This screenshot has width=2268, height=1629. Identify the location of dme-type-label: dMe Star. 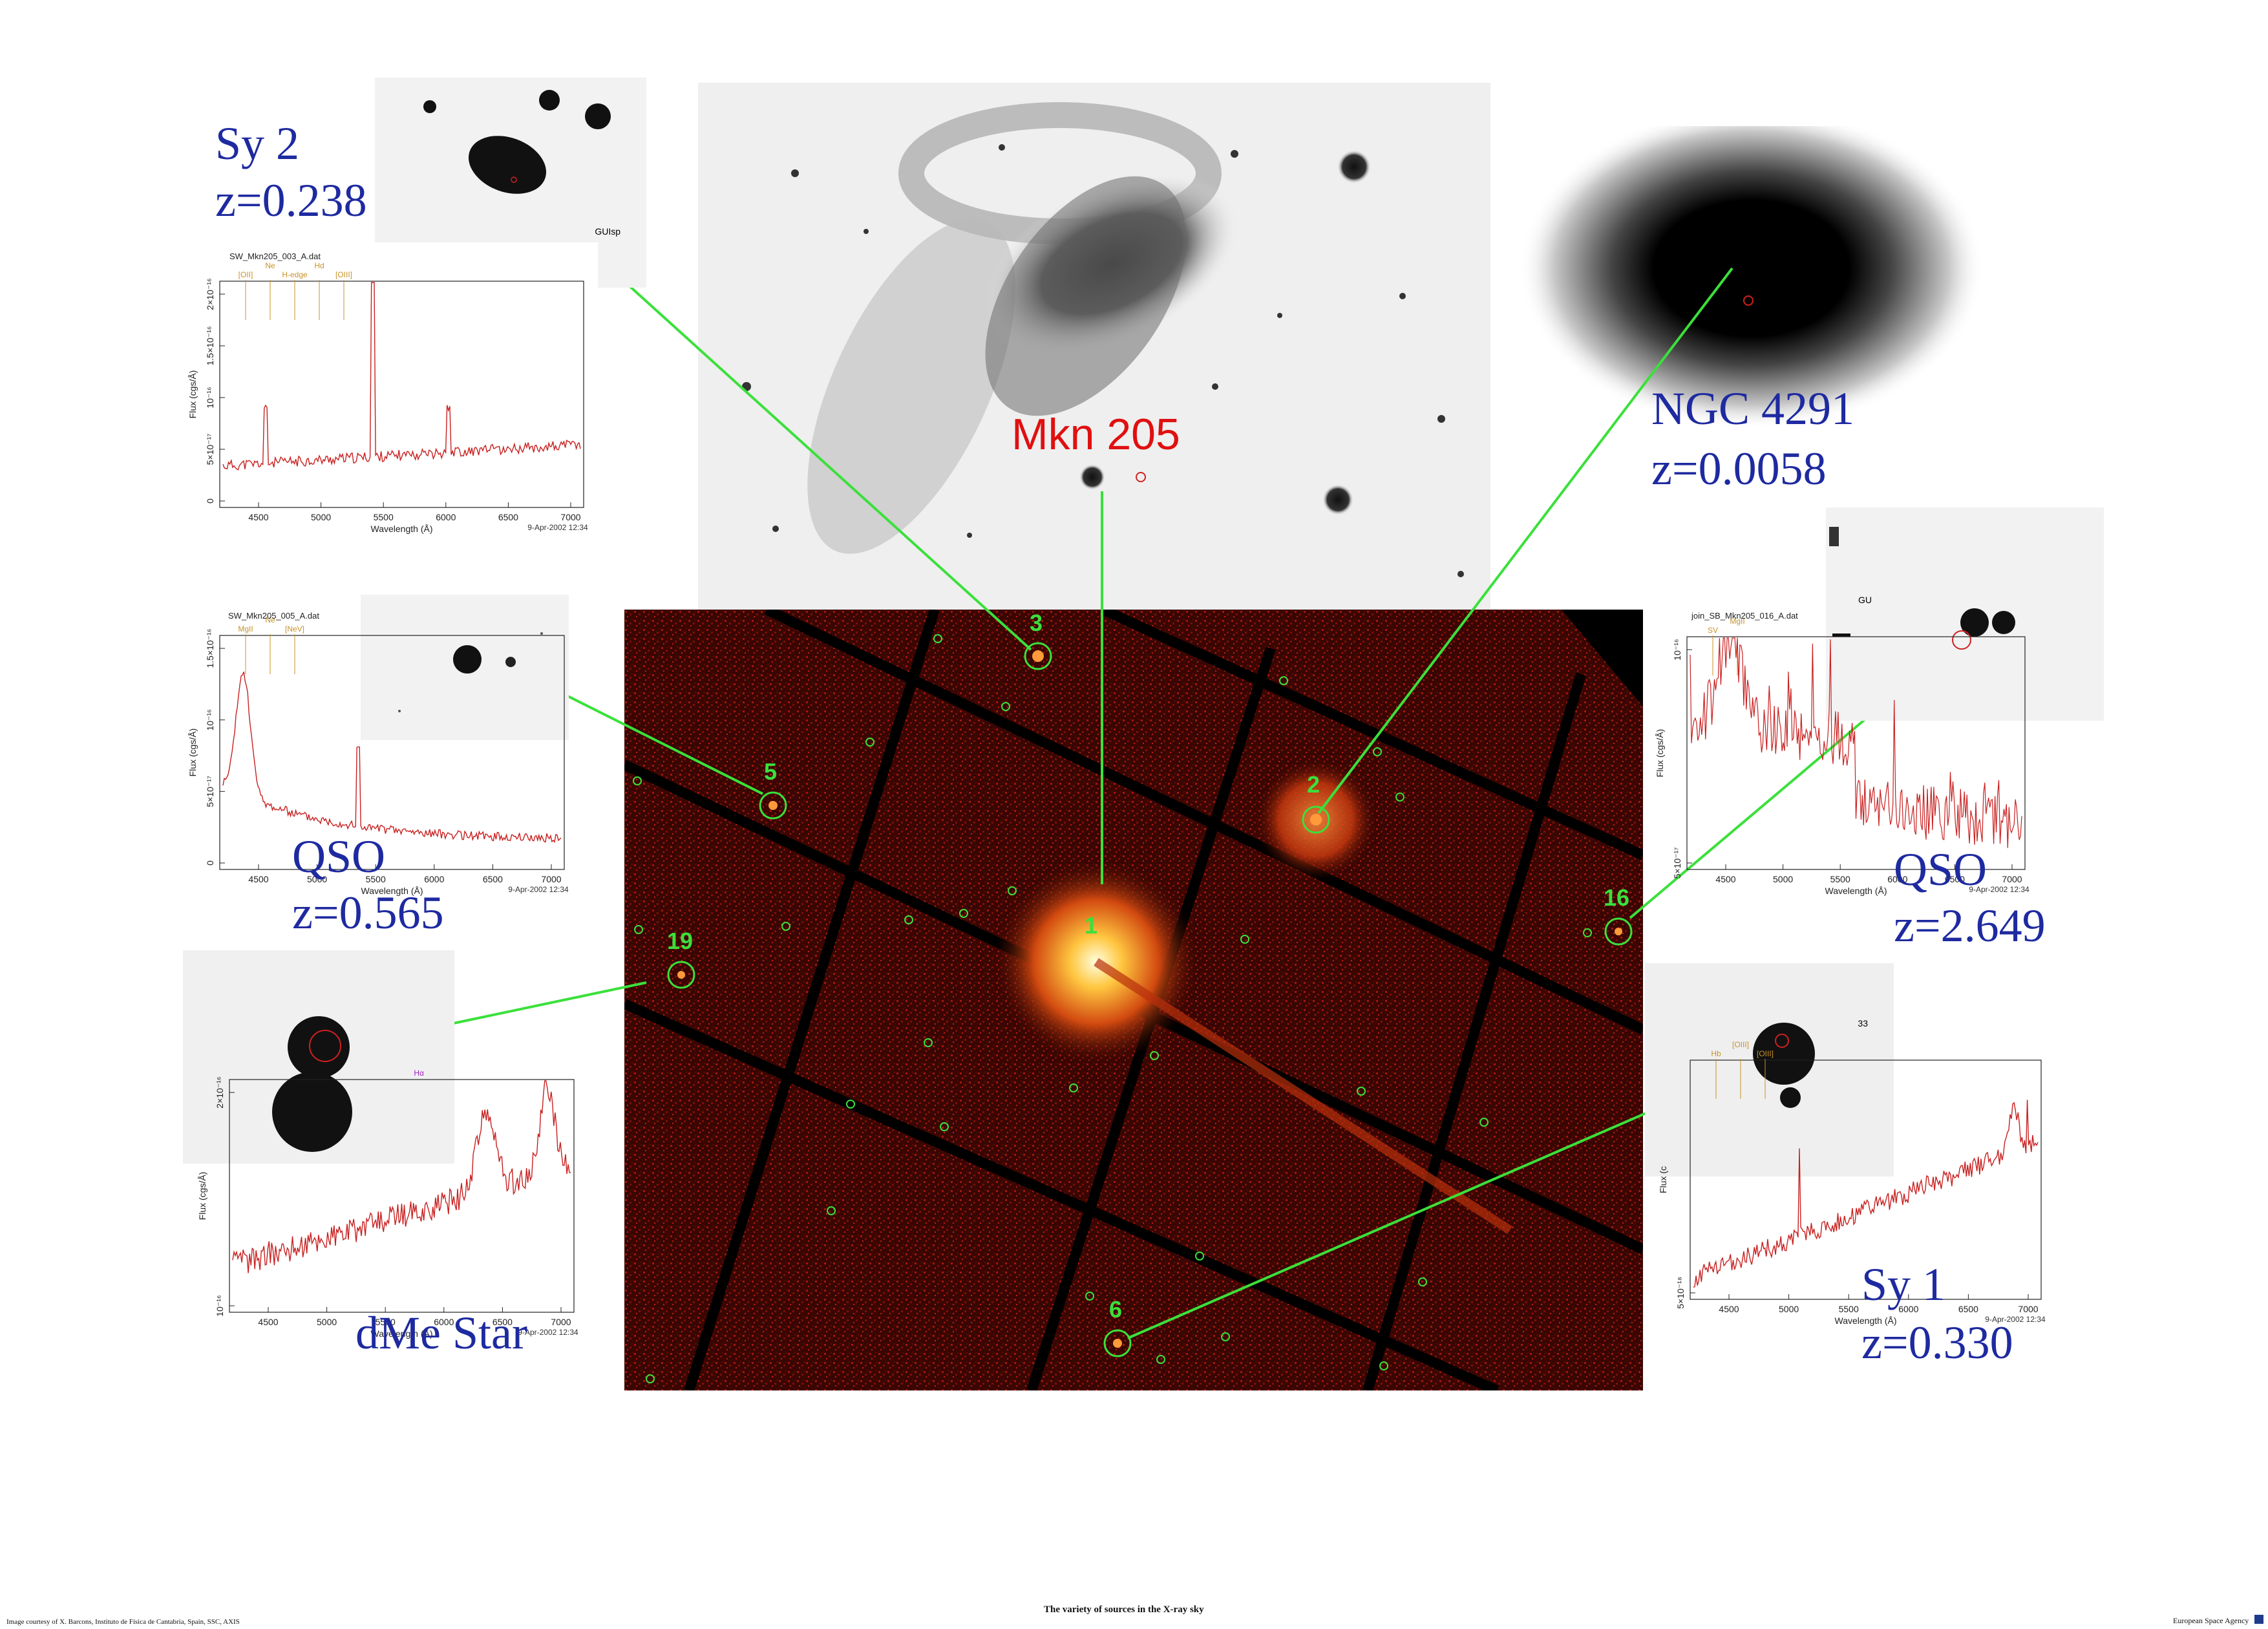
(441, 1333).